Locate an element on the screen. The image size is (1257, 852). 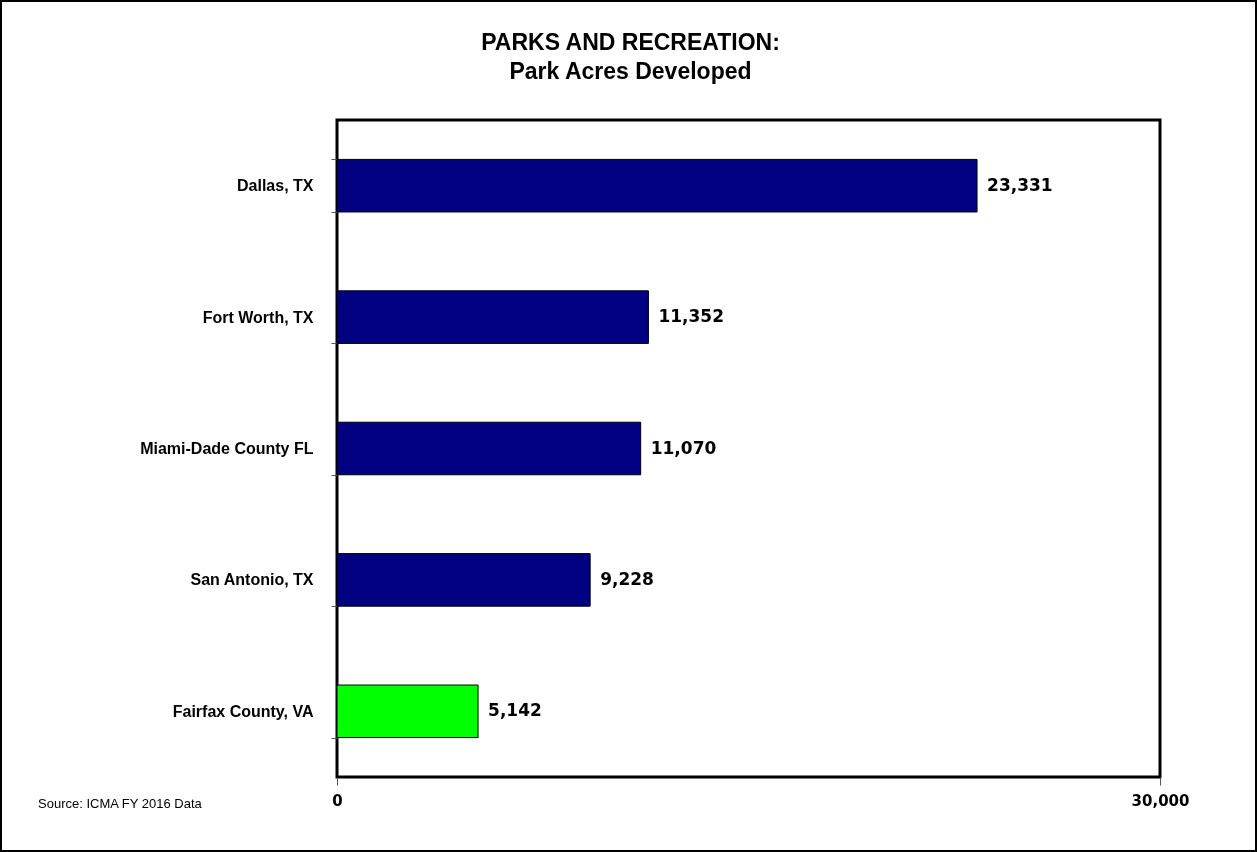
x-tick-label: 0 is located at coordinates (337, 800).